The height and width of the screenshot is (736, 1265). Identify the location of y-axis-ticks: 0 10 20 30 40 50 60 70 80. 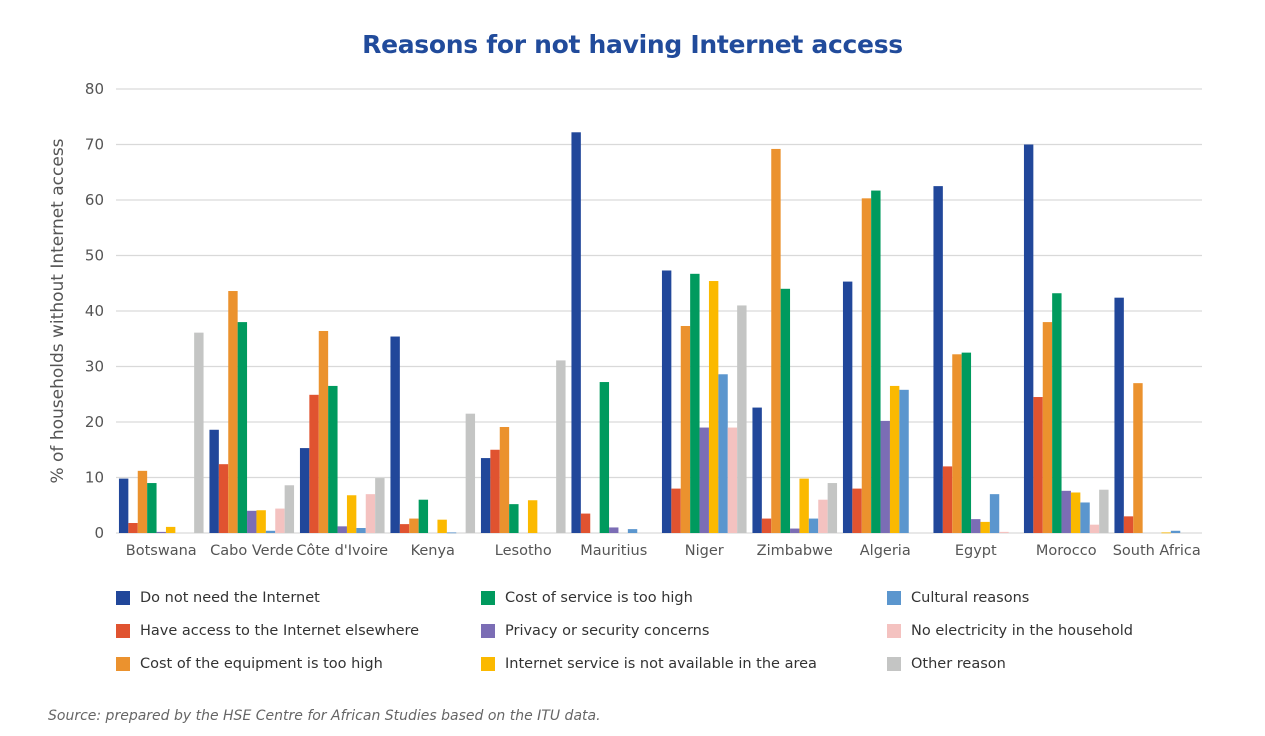
(94, 311).